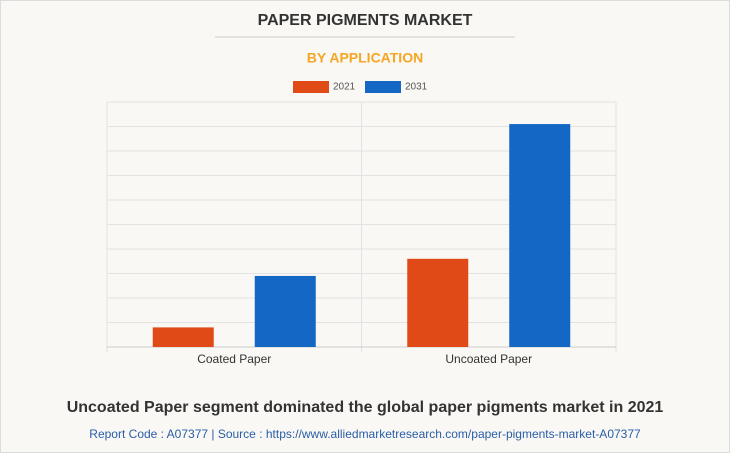  Describe the element at coordinates (234, 359) in the screenshot. I see `x-tick-label: Coated Paper` at that location.